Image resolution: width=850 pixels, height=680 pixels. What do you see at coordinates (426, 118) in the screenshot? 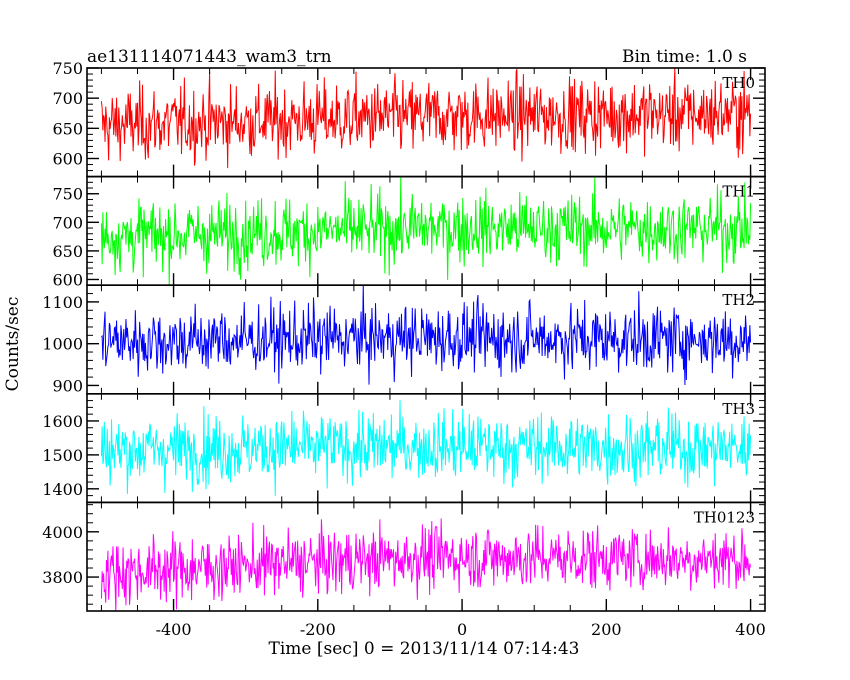
I see `series-line-th0` at bounding box center [426, 118].